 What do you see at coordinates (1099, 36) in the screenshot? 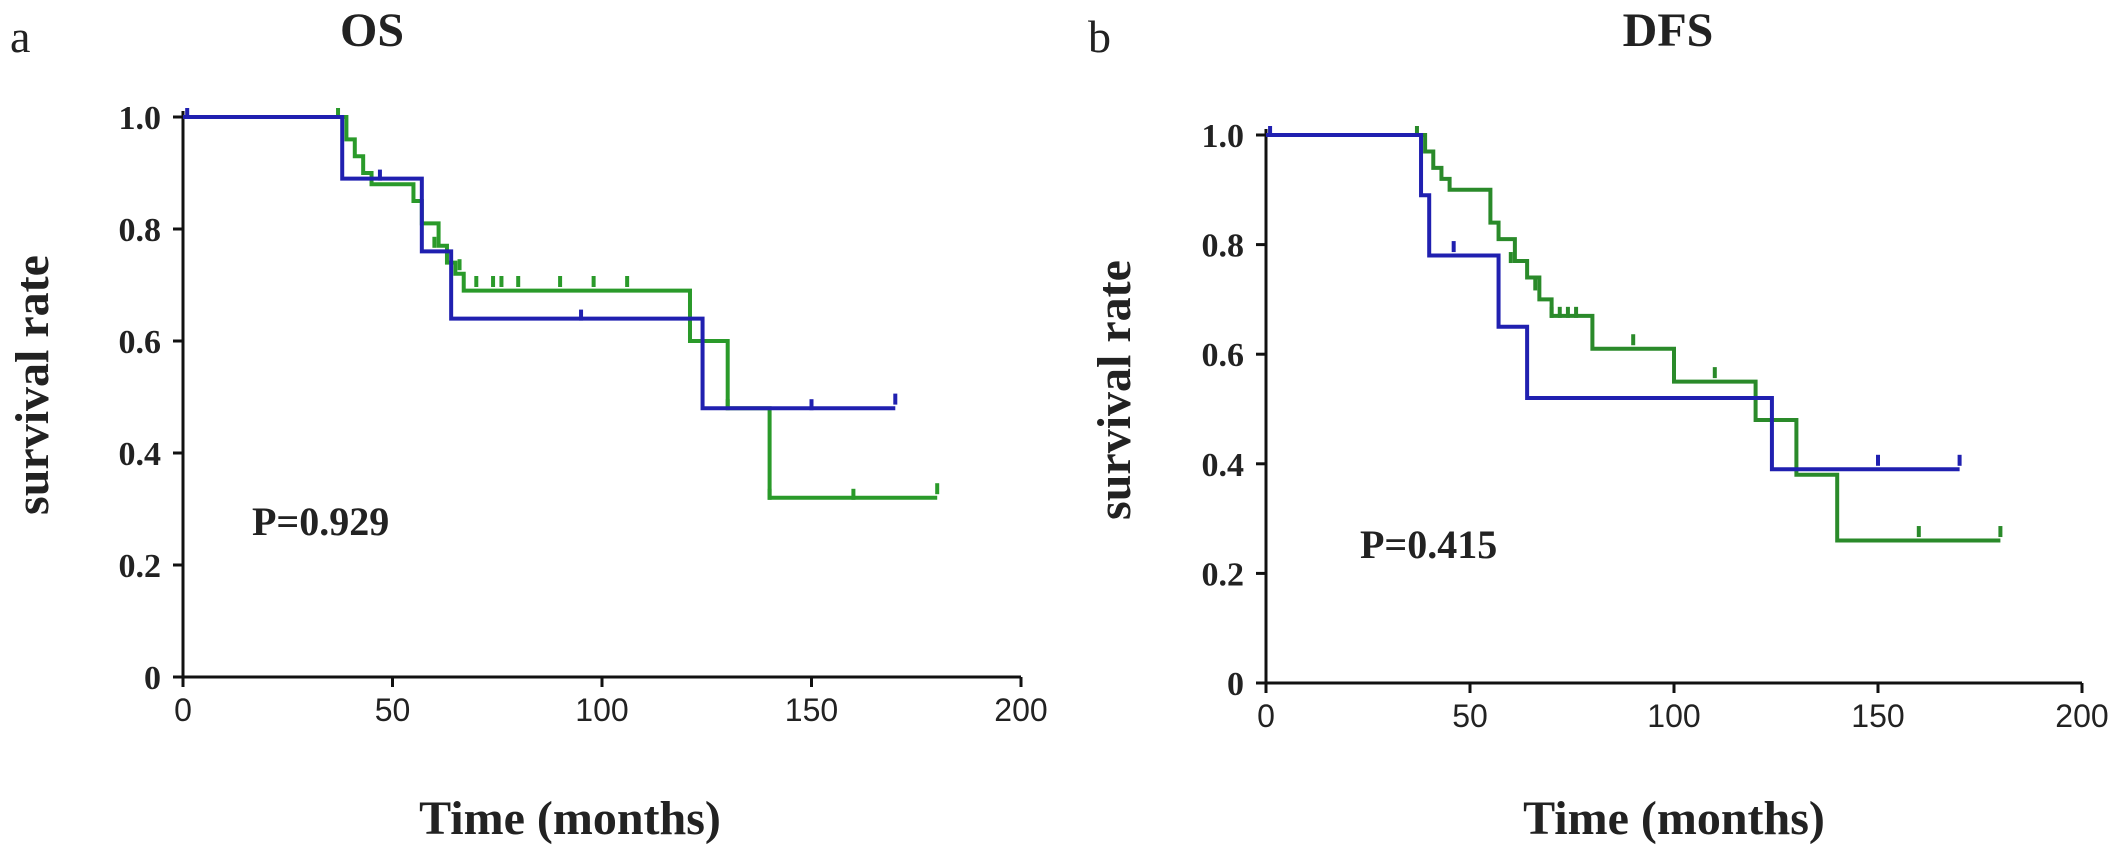
I see `panel-letter-b: b` at bounding box center [1099, 36].